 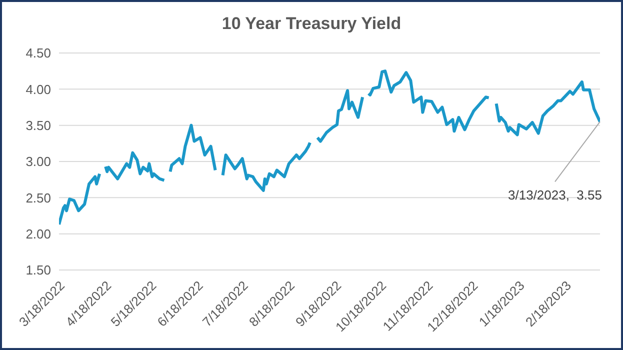 What do you see at coordinates (38, 53) in the screenshot?
I see `y-tick-label: 4.50` at bounding box center [38, 53].